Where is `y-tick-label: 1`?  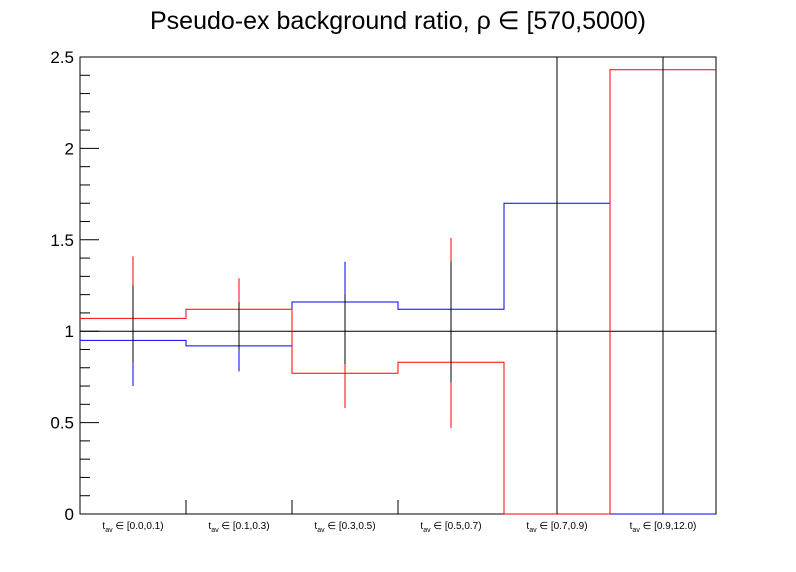
y-tick-label: 1 is located at coordinates (69, 331).